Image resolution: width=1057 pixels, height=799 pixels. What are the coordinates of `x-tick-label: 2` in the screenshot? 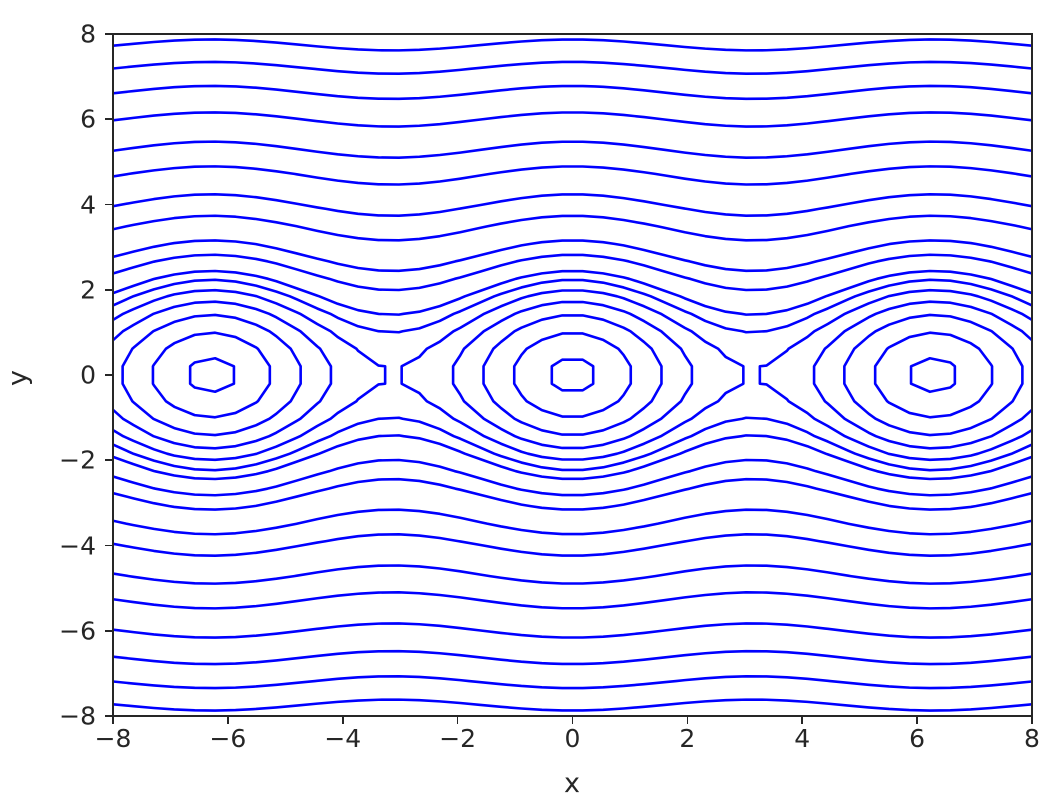 It's located at (687, 738).